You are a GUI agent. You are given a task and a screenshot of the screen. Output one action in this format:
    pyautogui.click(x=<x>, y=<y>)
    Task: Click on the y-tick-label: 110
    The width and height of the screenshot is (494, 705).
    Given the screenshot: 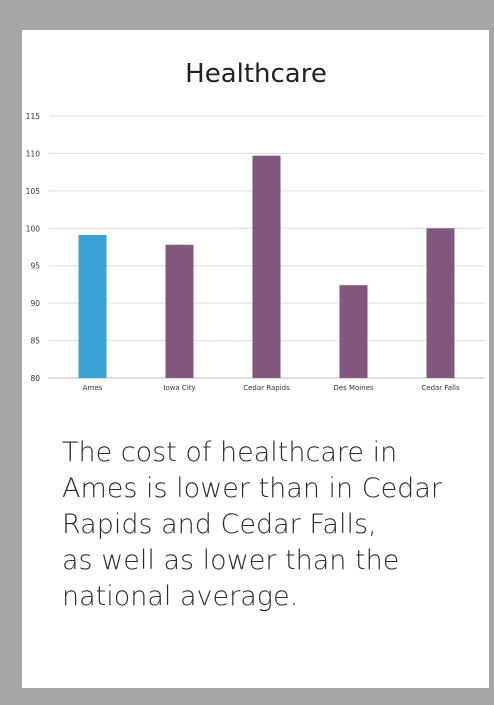 What is the action you would take?
    pyautogui.click(x=33, y=153)
    